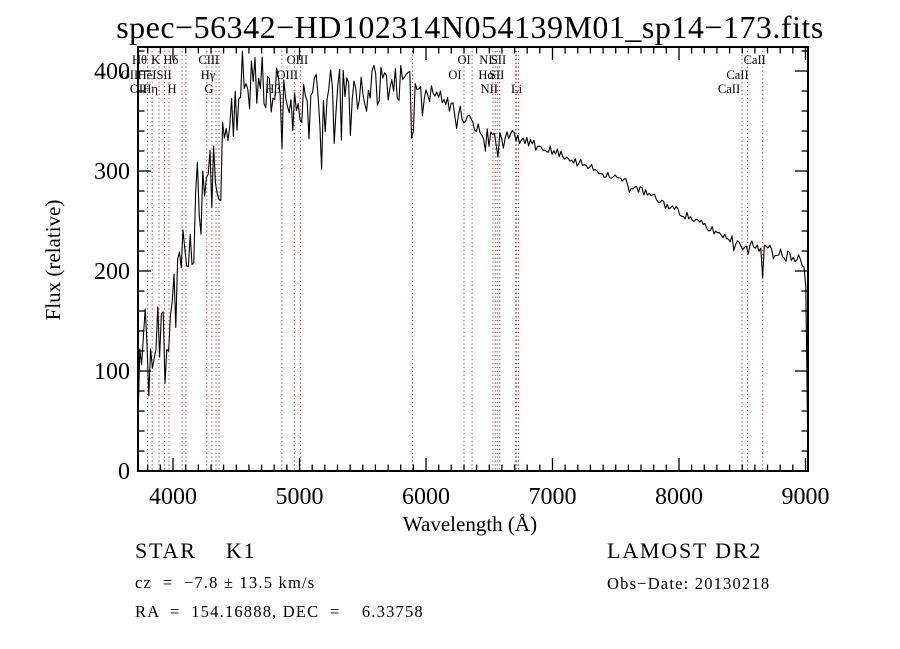 The height and width of the screenshot is (649, 900). What do you see at coordinates (124, 472) in the screenshot?
I see `y-tick-label: 0` at bounding box center [124, 472].